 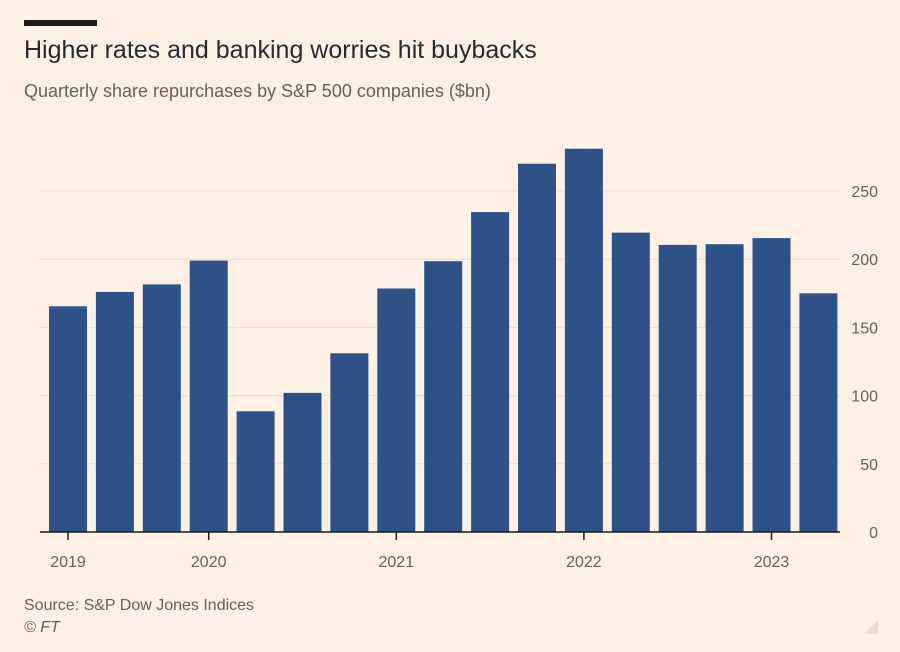 What do you see at coordinates (208, 396) in the screenshot?
I see `bar-2019-q4` at bounding box center [208, 396].